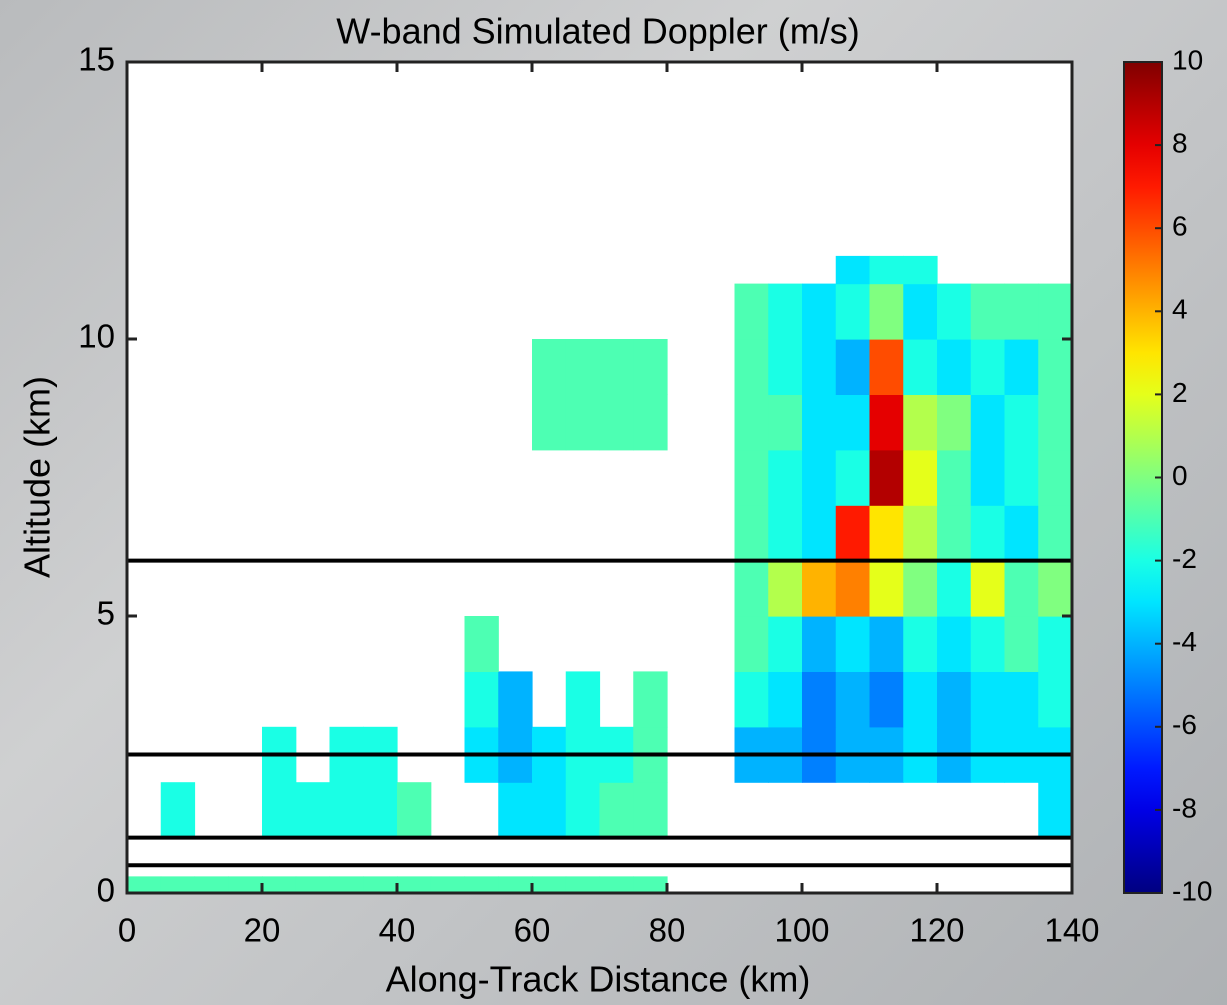  I want to click on colorbar-tick-label: -8, so click(1184, 807).